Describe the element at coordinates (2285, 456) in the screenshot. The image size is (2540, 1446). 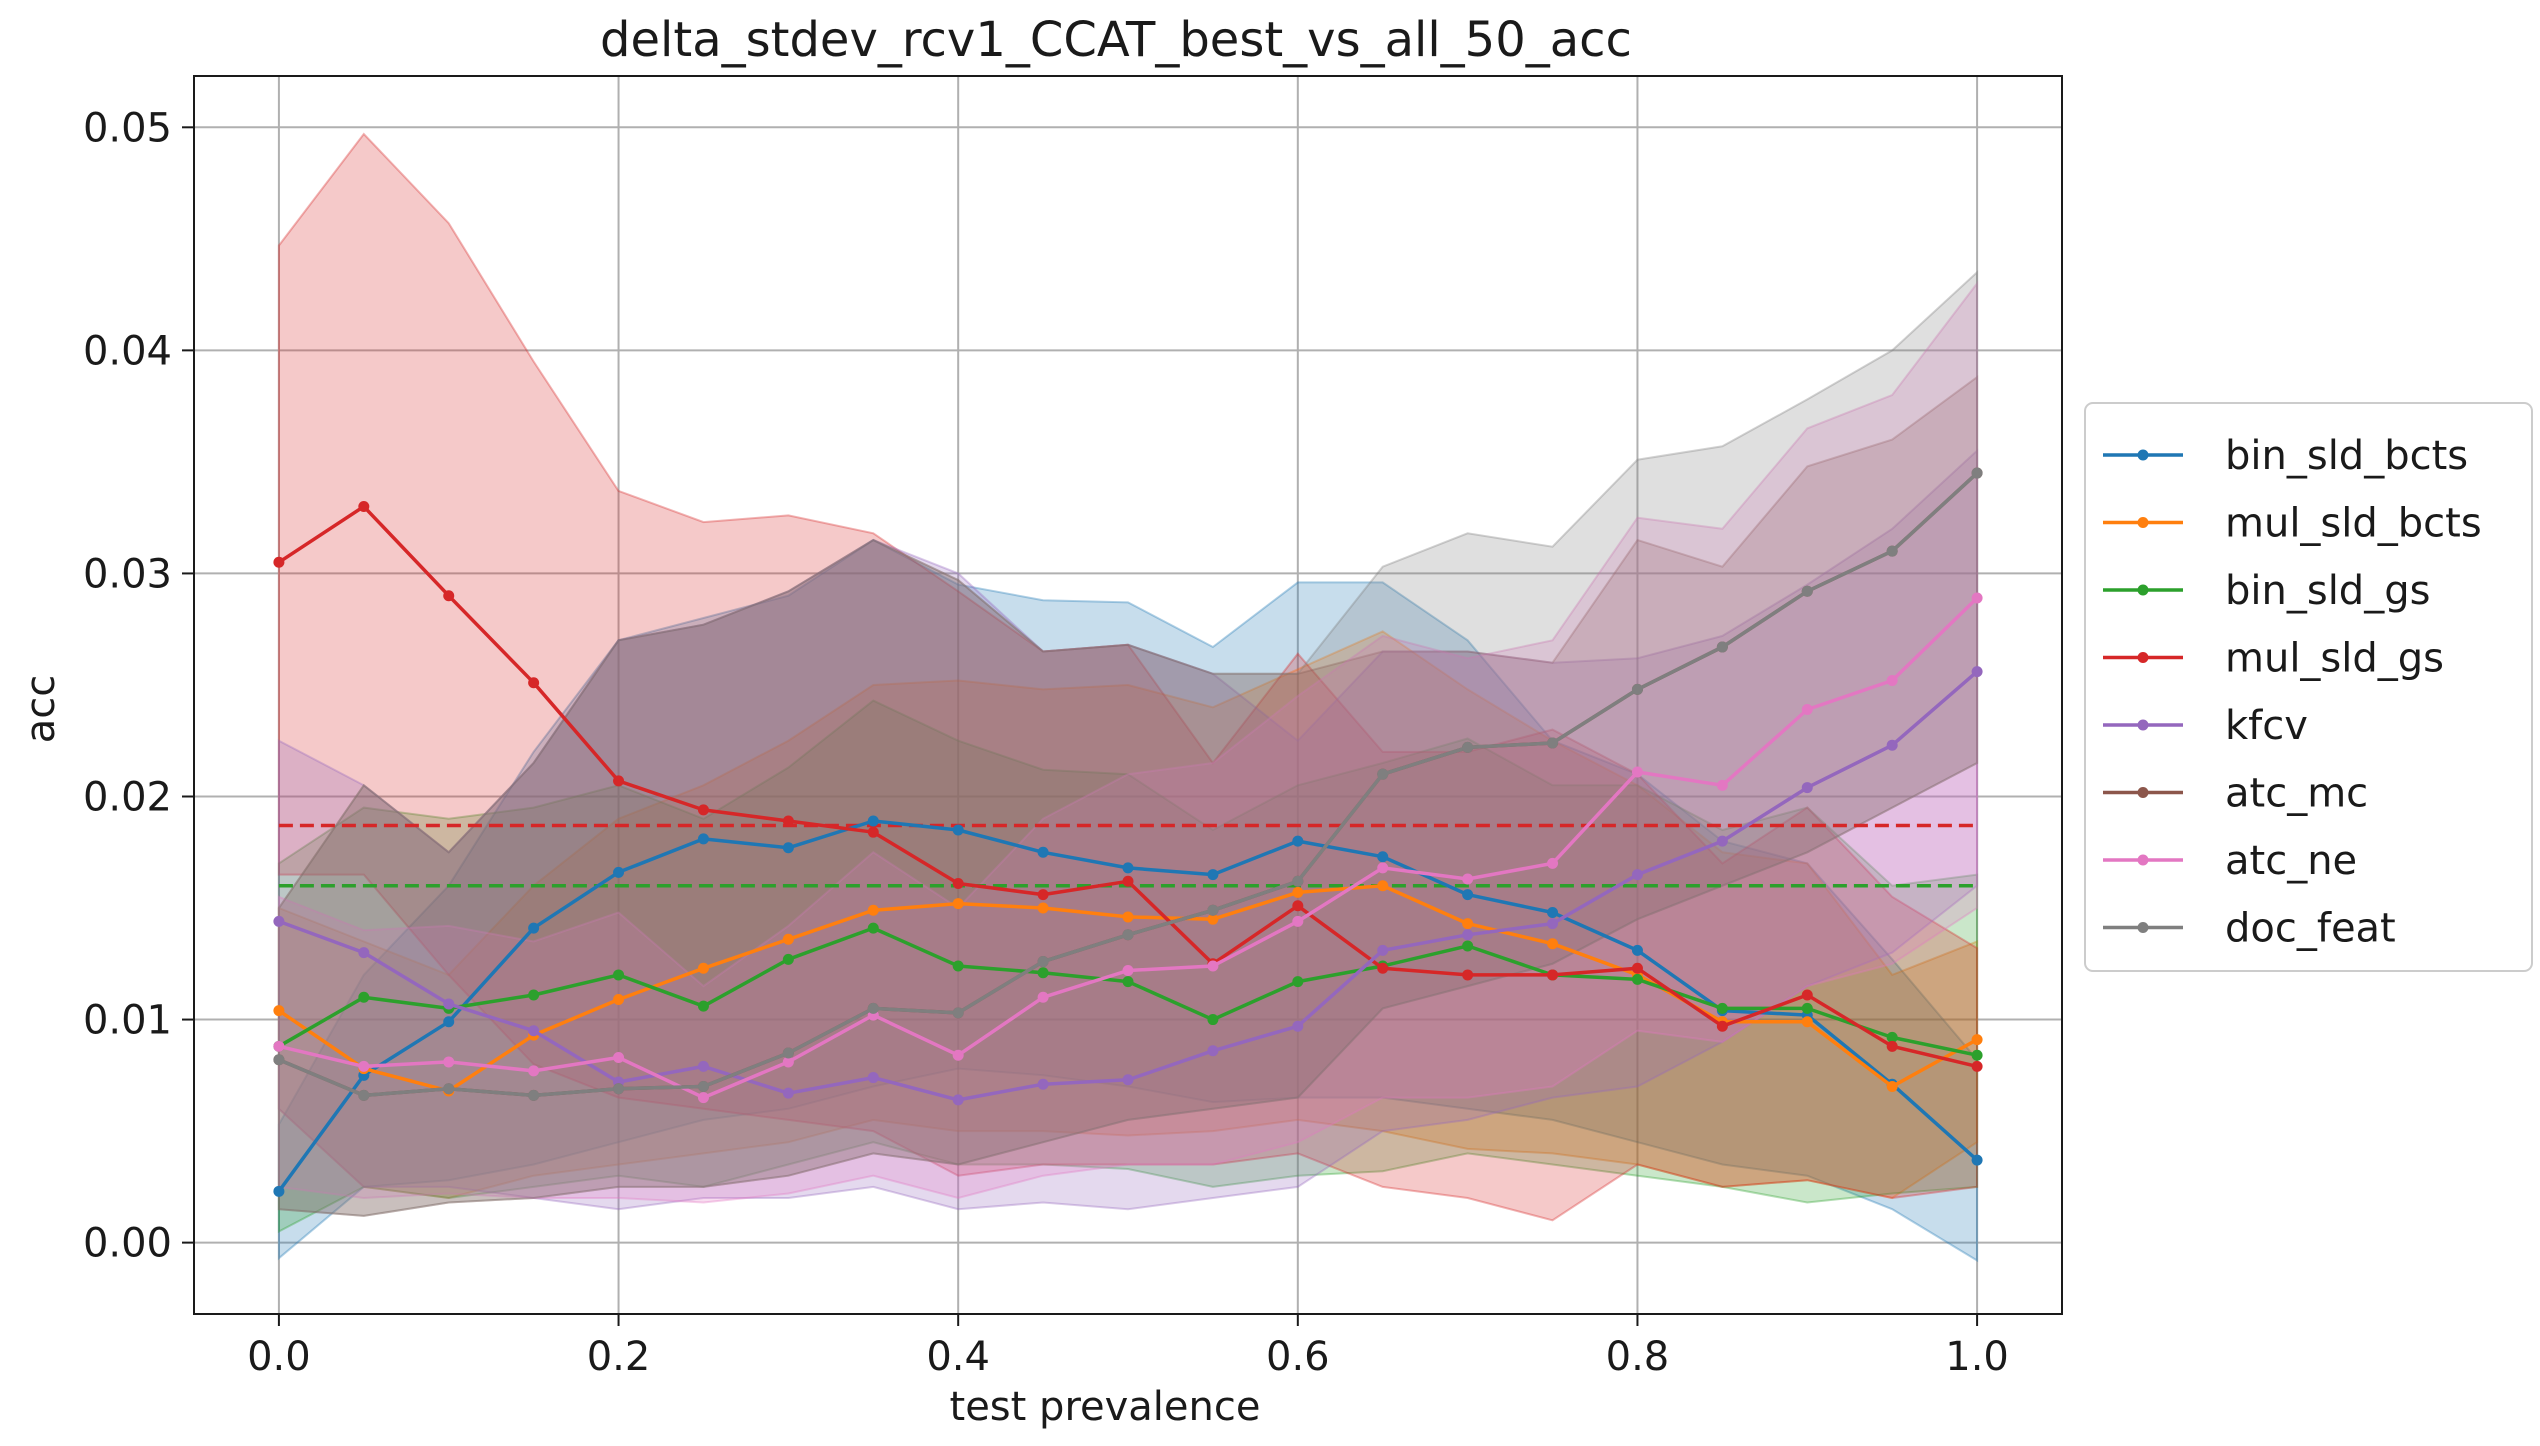
I see `legend-entry: bin_sld_bcts` at that location.